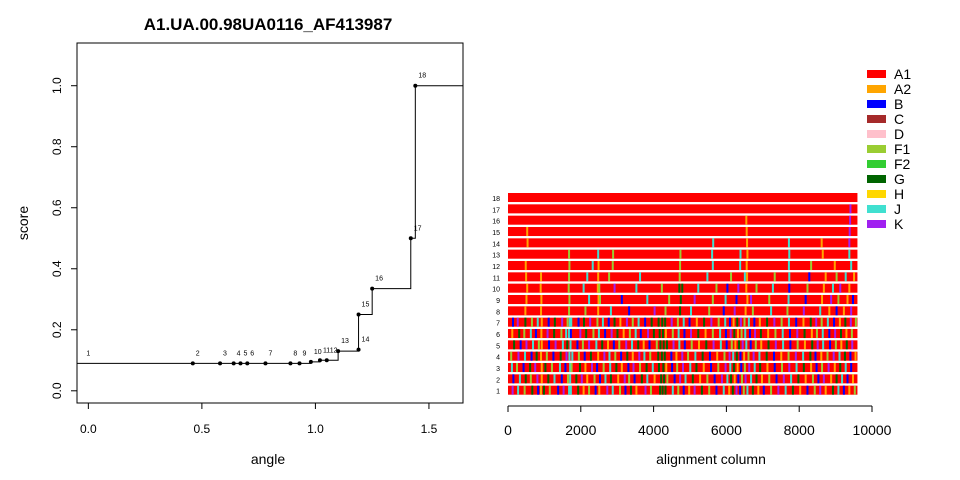 This screenshot has width=960, height=480. Describe the element at coordinates (202, 429) in the screenshot. I see `x-tick-label: 0.5` at that location.